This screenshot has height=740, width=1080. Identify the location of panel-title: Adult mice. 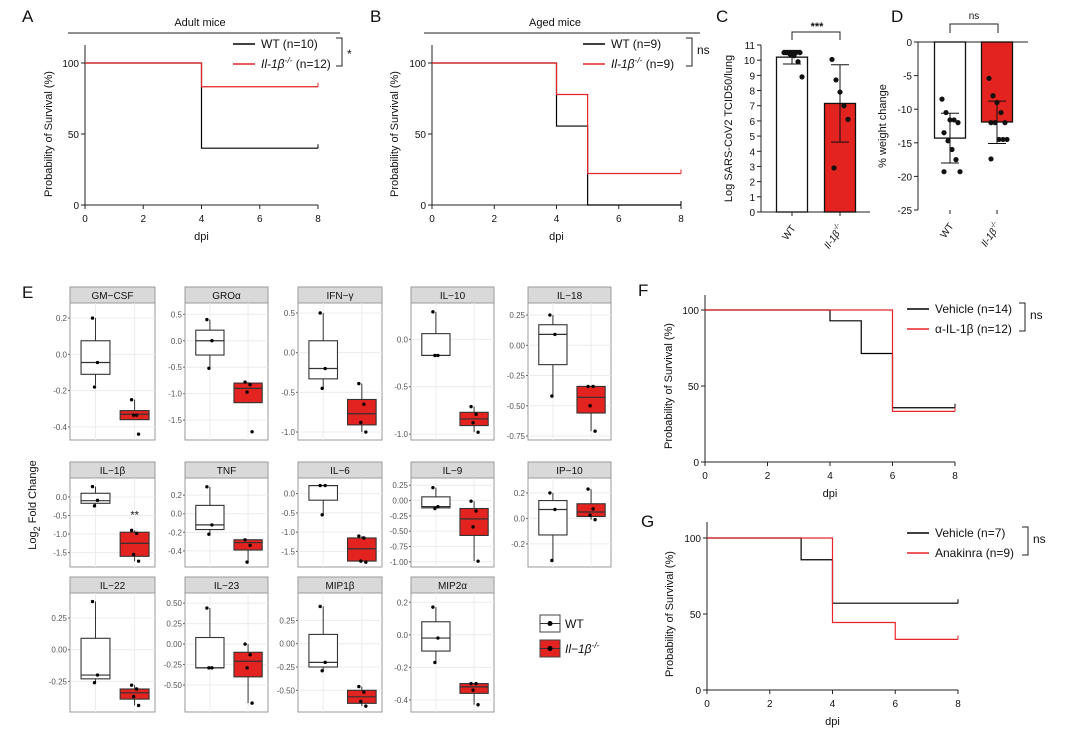
(199, 23).